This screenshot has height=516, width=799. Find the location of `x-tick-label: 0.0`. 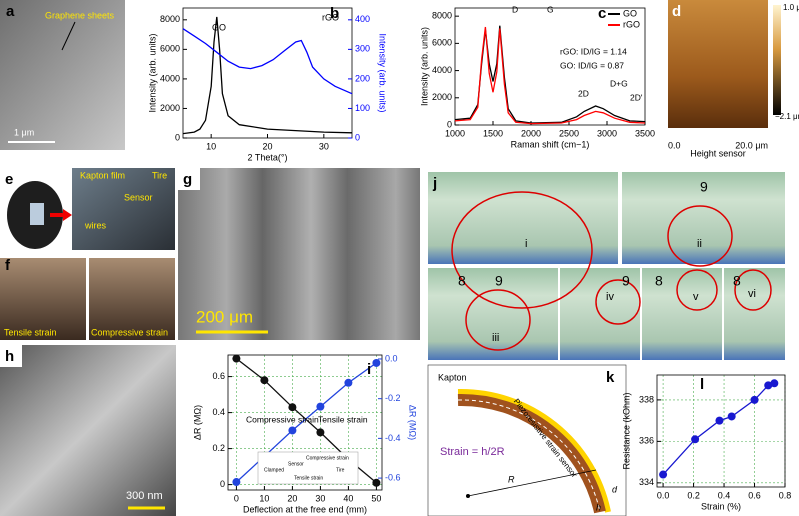

x-tick-label: 0.0 is located at coordinates (663, 495).